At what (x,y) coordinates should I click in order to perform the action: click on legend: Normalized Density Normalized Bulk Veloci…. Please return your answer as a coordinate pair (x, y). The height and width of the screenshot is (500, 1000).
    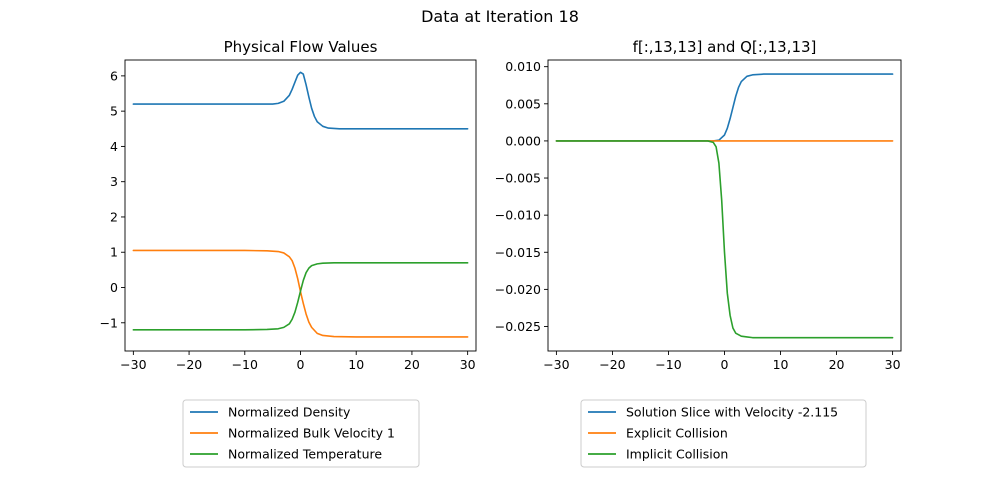
    Looking at the image, I should click on (301, 433).